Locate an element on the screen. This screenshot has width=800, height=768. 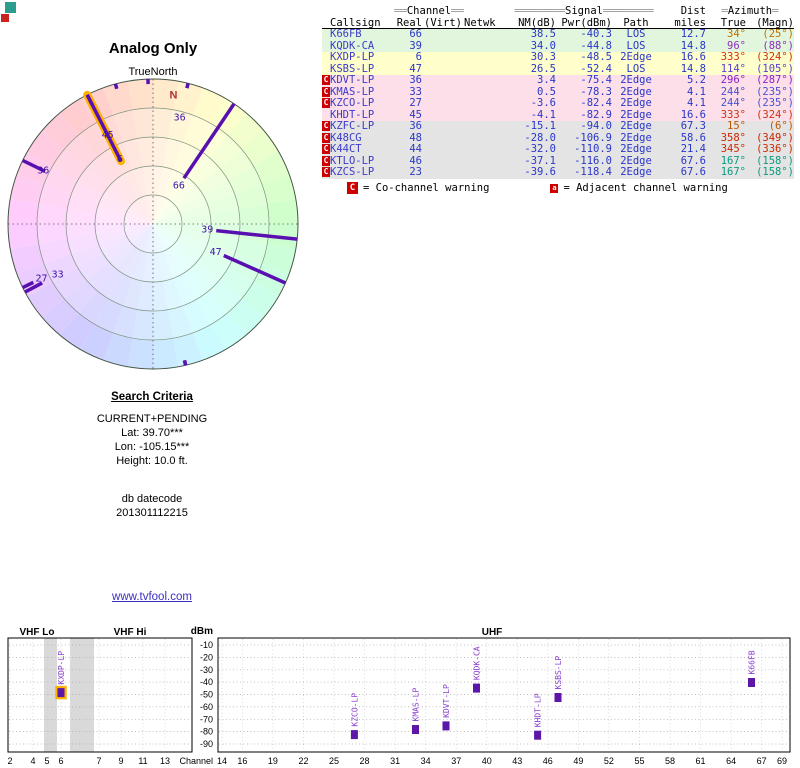
station-miles: 16.6 is located at coordinates (693, 115).